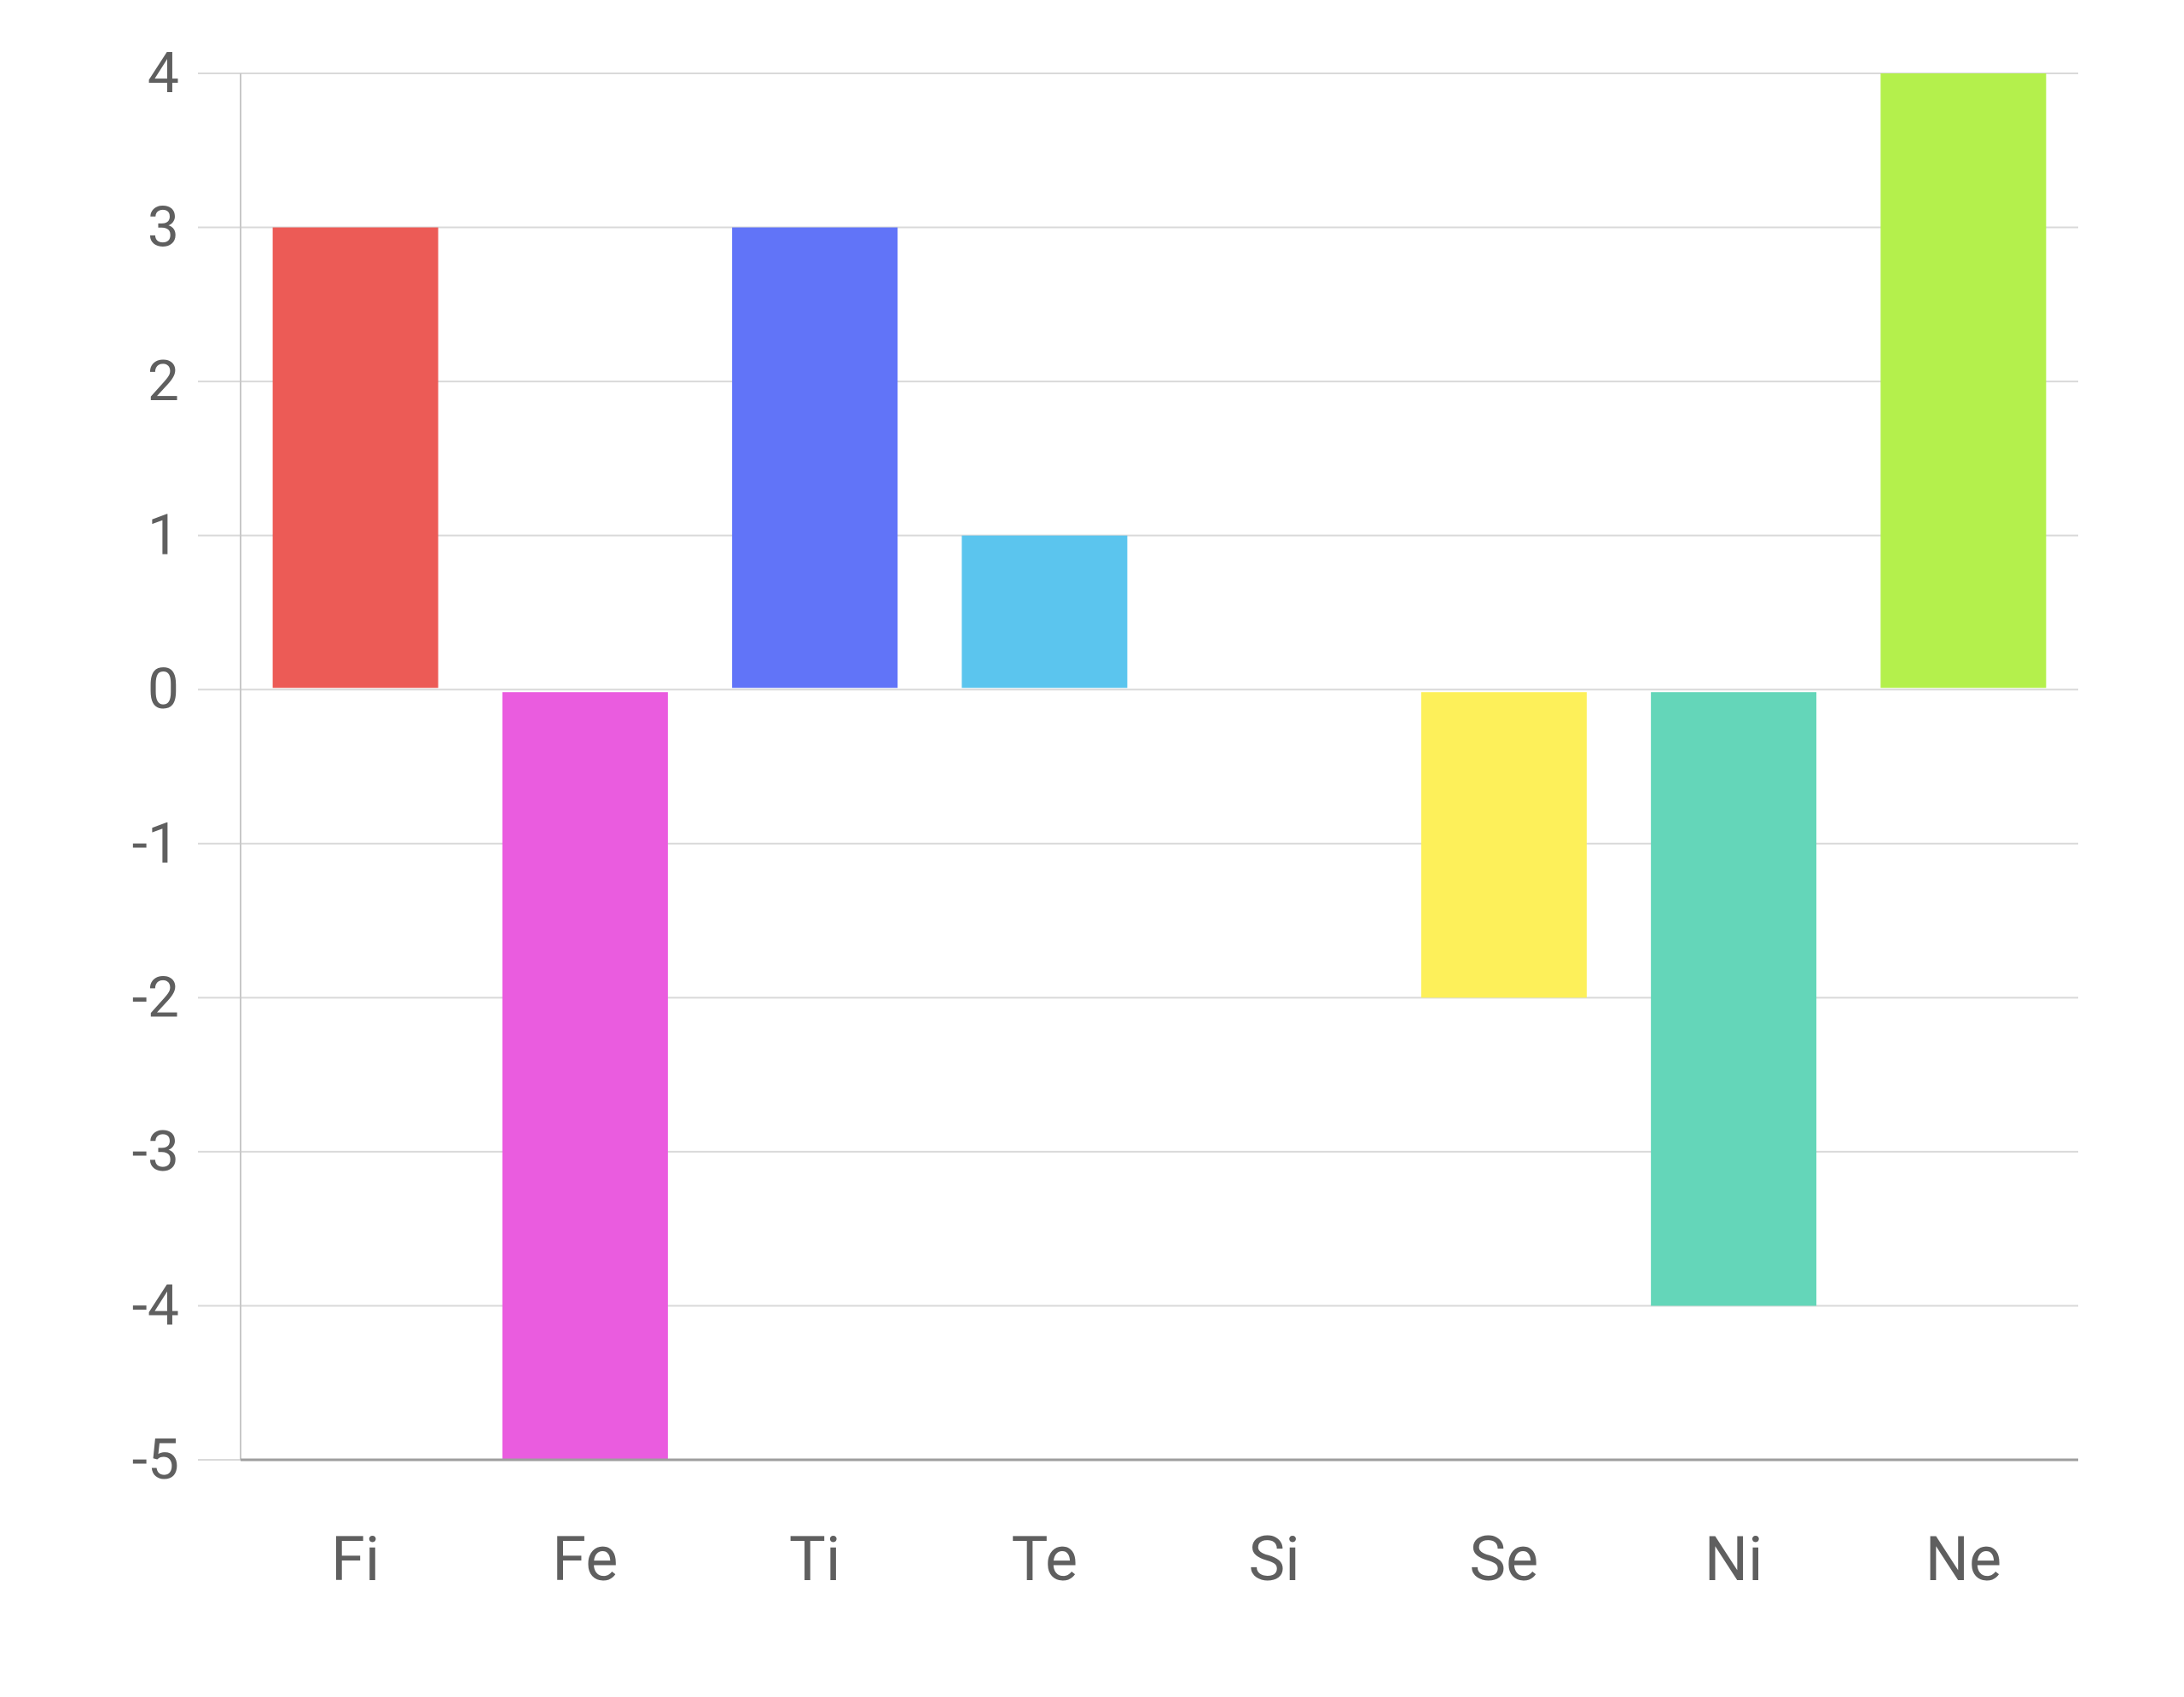  I want to click on x-tick-labels: Fi Fe Ti Te Si Se Ni Ne, so click(1166, 1559).